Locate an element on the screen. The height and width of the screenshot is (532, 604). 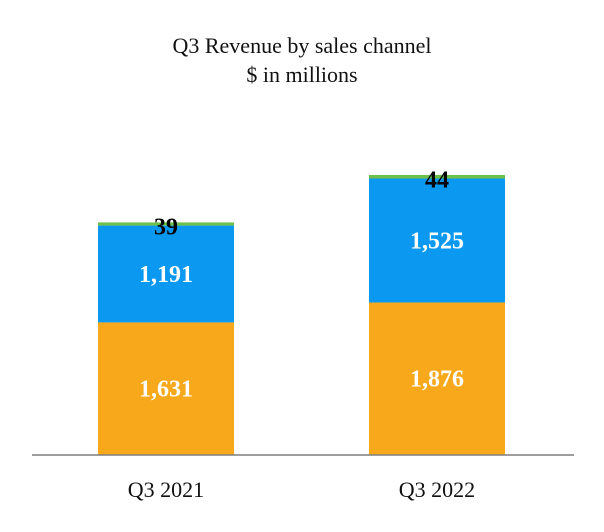
data-label: 1,631 is located at coordinates (166, 390).